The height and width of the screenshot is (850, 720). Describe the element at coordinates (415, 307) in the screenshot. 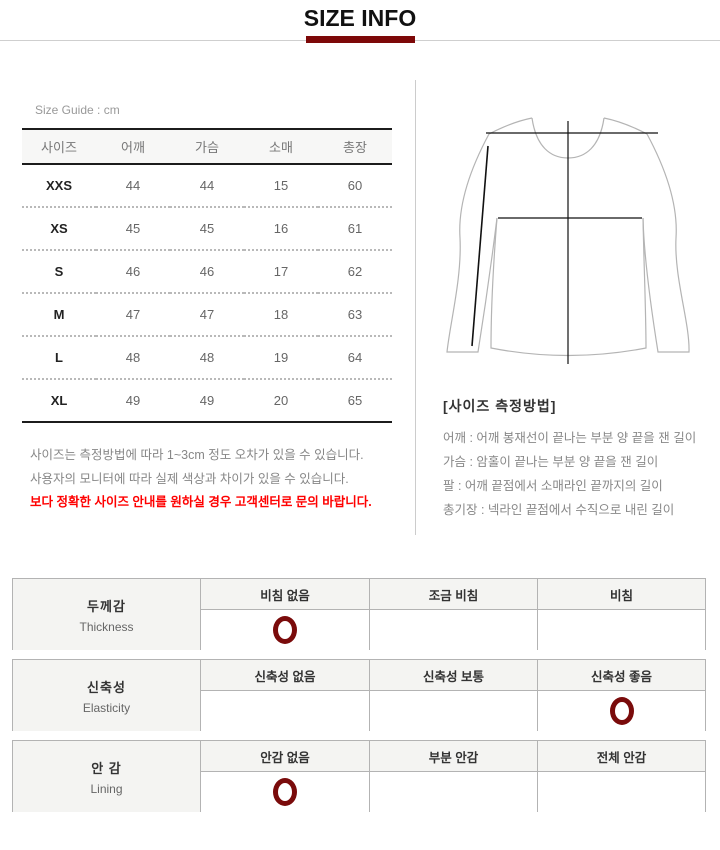

I see `column-divider-line` at that location.